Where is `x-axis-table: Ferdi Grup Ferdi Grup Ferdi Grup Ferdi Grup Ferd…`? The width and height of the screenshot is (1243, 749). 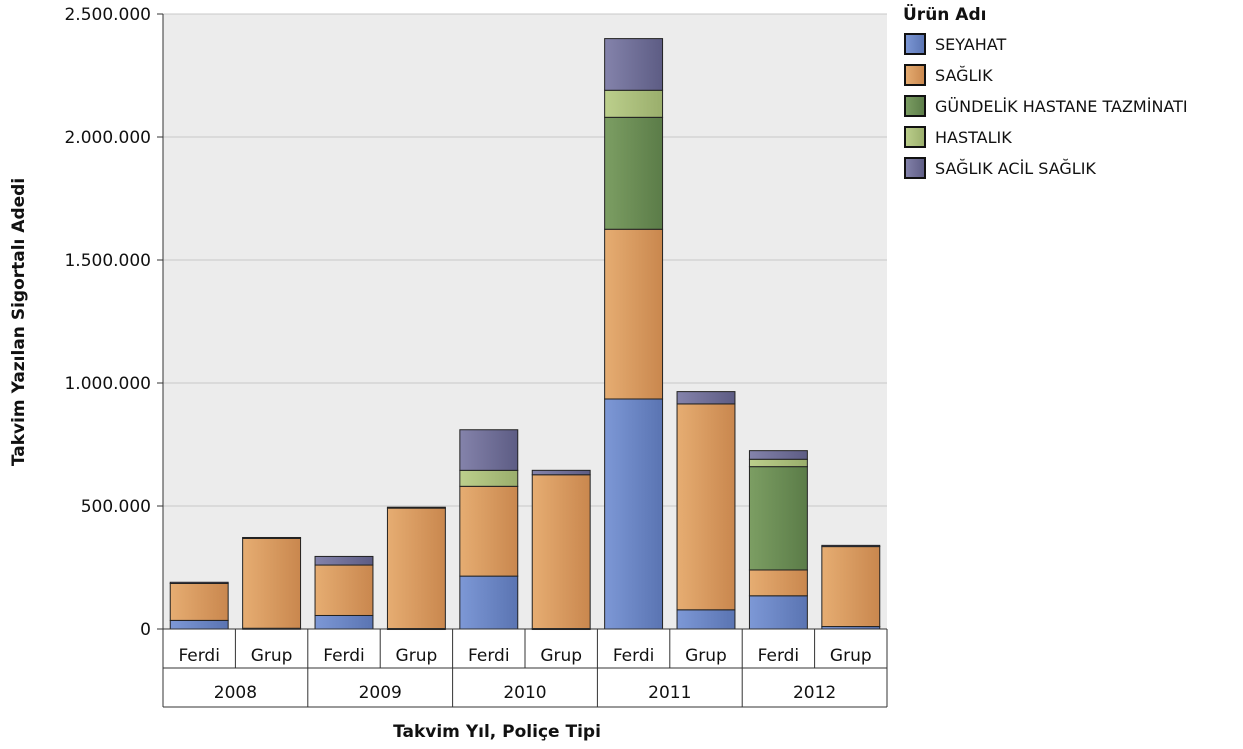 x-axis-table: Ferdi Grup Ferdi Grup Ferdi Grup Ferdi Grup Ferd… is located at coordinates (525, 668).